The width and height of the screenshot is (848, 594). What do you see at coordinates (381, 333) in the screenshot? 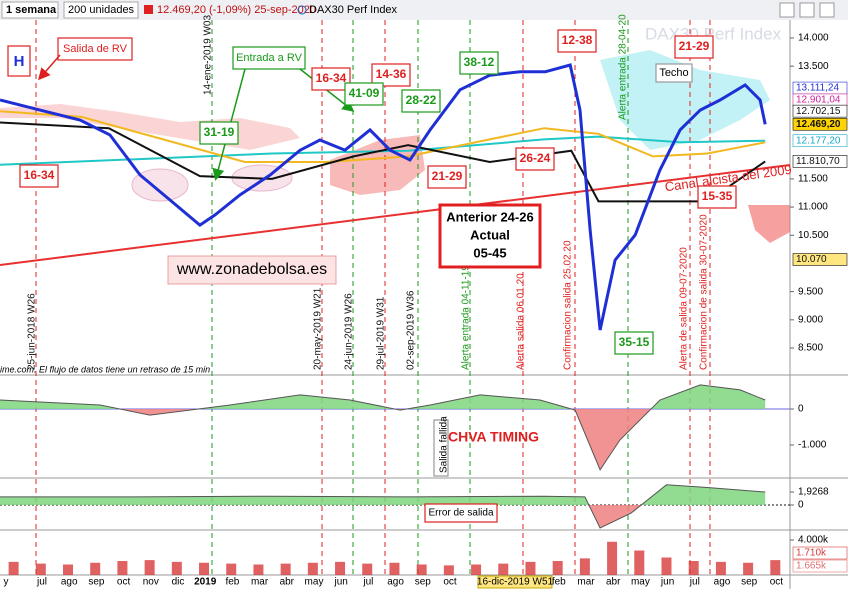
I see `event-label: 29-jul-2019 W31` at bounding box center [381, 333].